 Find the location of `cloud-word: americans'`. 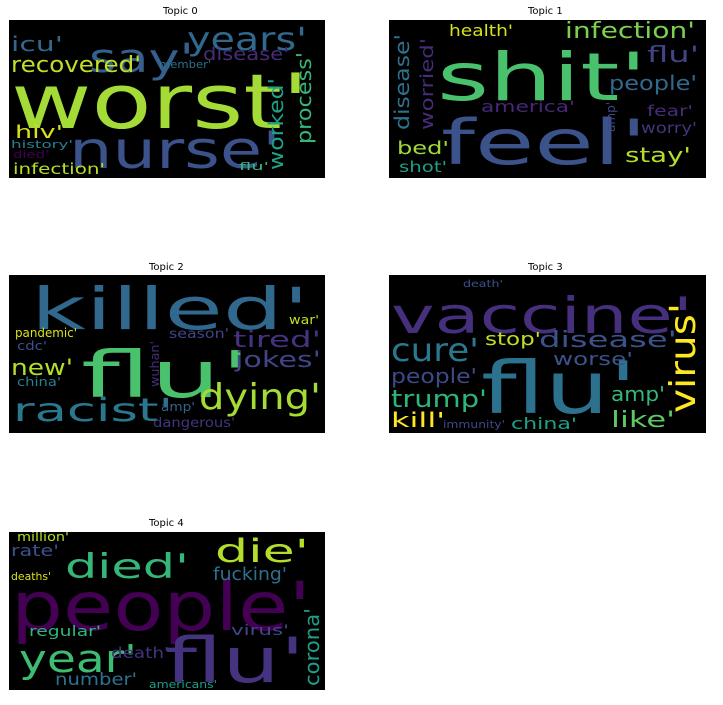

cloud-word: americans' is located at coordinates (183, 684).